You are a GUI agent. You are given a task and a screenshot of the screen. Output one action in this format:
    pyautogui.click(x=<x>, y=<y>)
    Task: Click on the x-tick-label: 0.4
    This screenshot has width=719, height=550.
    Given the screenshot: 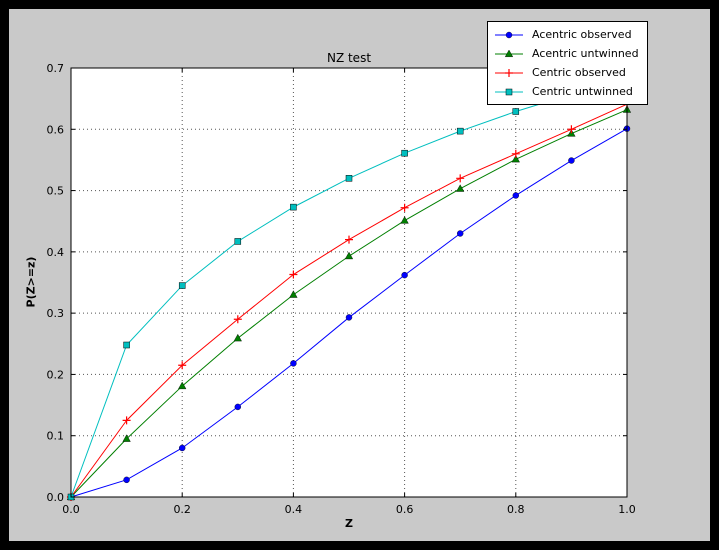 What is the action you would take?
    pyautogui.click(x=294, y=509)
    